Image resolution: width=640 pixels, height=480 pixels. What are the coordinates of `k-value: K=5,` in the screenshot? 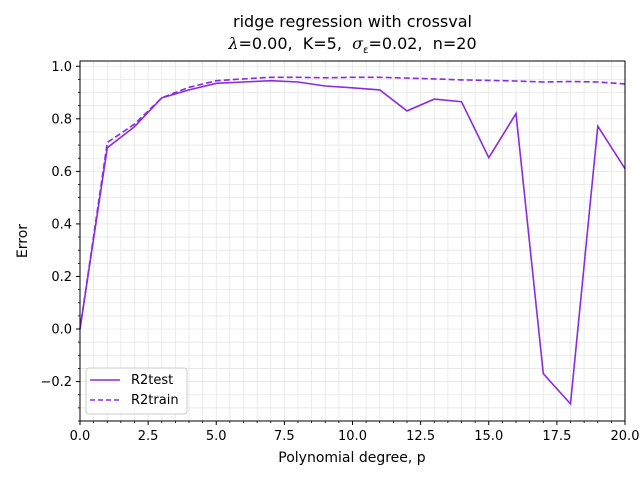 It's located at (322, 43).